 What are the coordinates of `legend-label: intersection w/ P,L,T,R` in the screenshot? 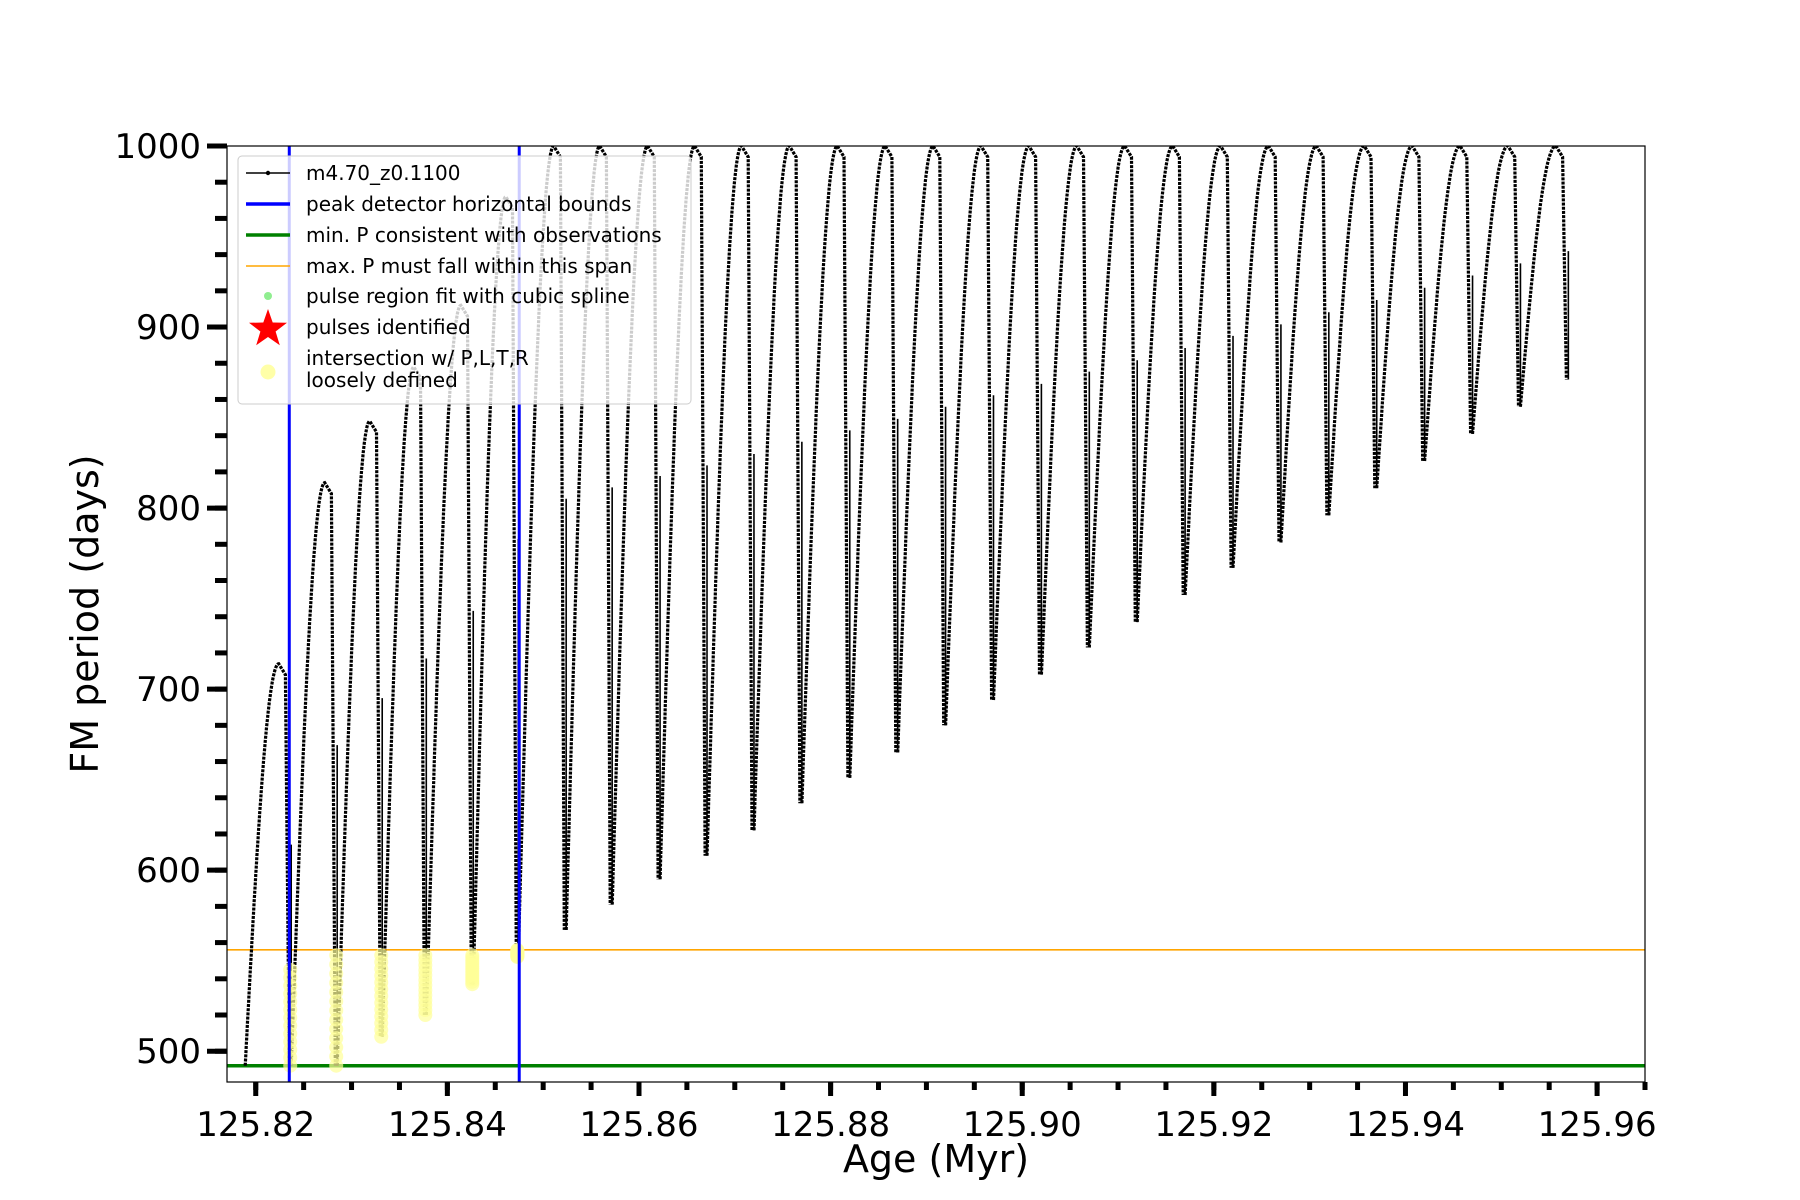 It's located at (417, 358).